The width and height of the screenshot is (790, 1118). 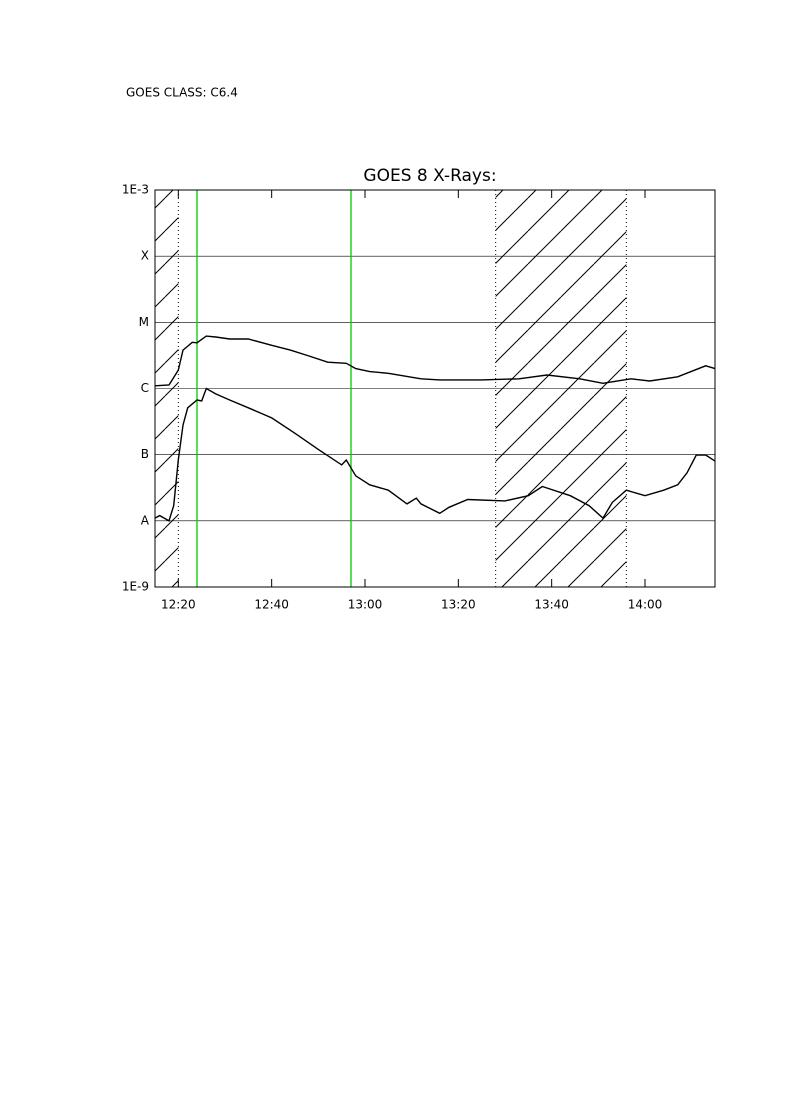 I want to click on x-tick-label: 12:40, so click(x=271, y=605).